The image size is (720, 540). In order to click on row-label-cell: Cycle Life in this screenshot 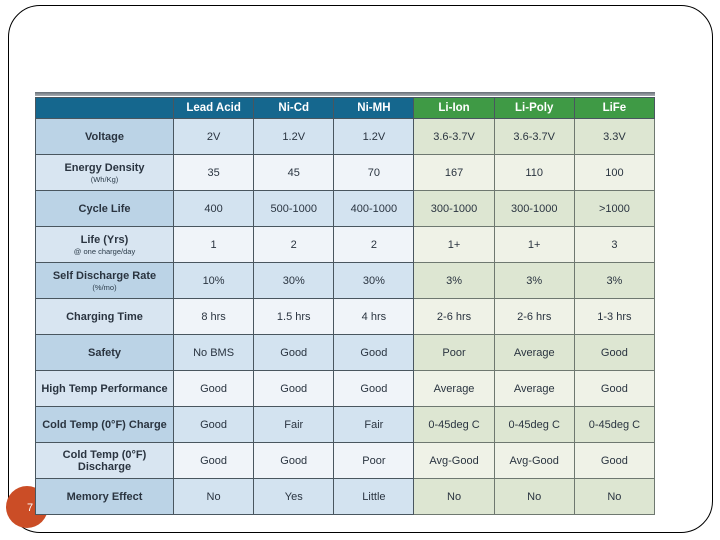, I will do `click(104, 208)`.